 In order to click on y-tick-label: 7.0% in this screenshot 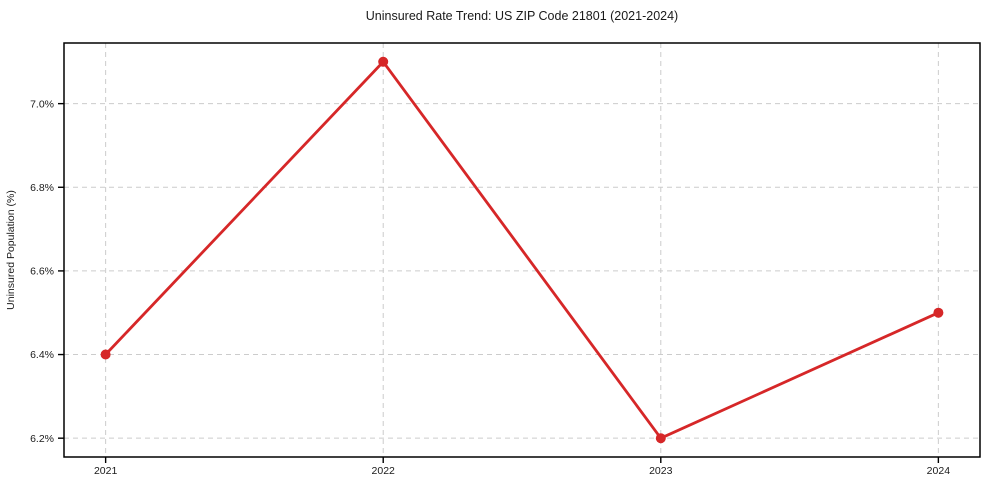, I will do `click(42, 104)`.